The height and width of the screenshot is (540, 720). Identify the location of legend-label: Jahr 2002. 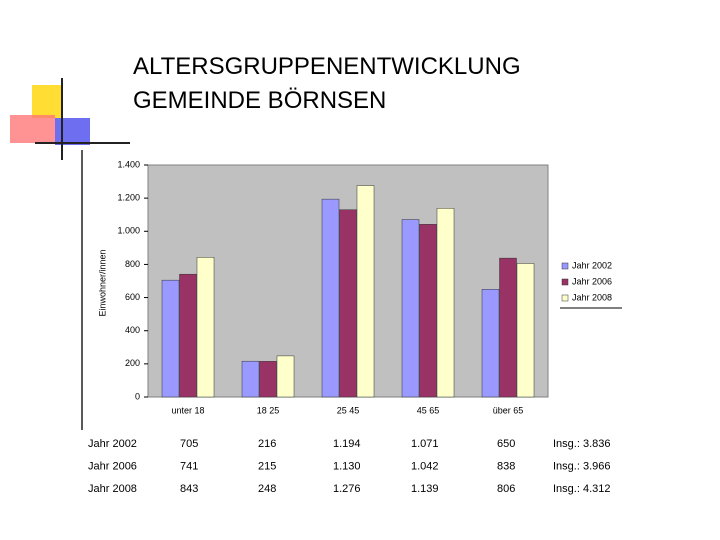
(592, 265).